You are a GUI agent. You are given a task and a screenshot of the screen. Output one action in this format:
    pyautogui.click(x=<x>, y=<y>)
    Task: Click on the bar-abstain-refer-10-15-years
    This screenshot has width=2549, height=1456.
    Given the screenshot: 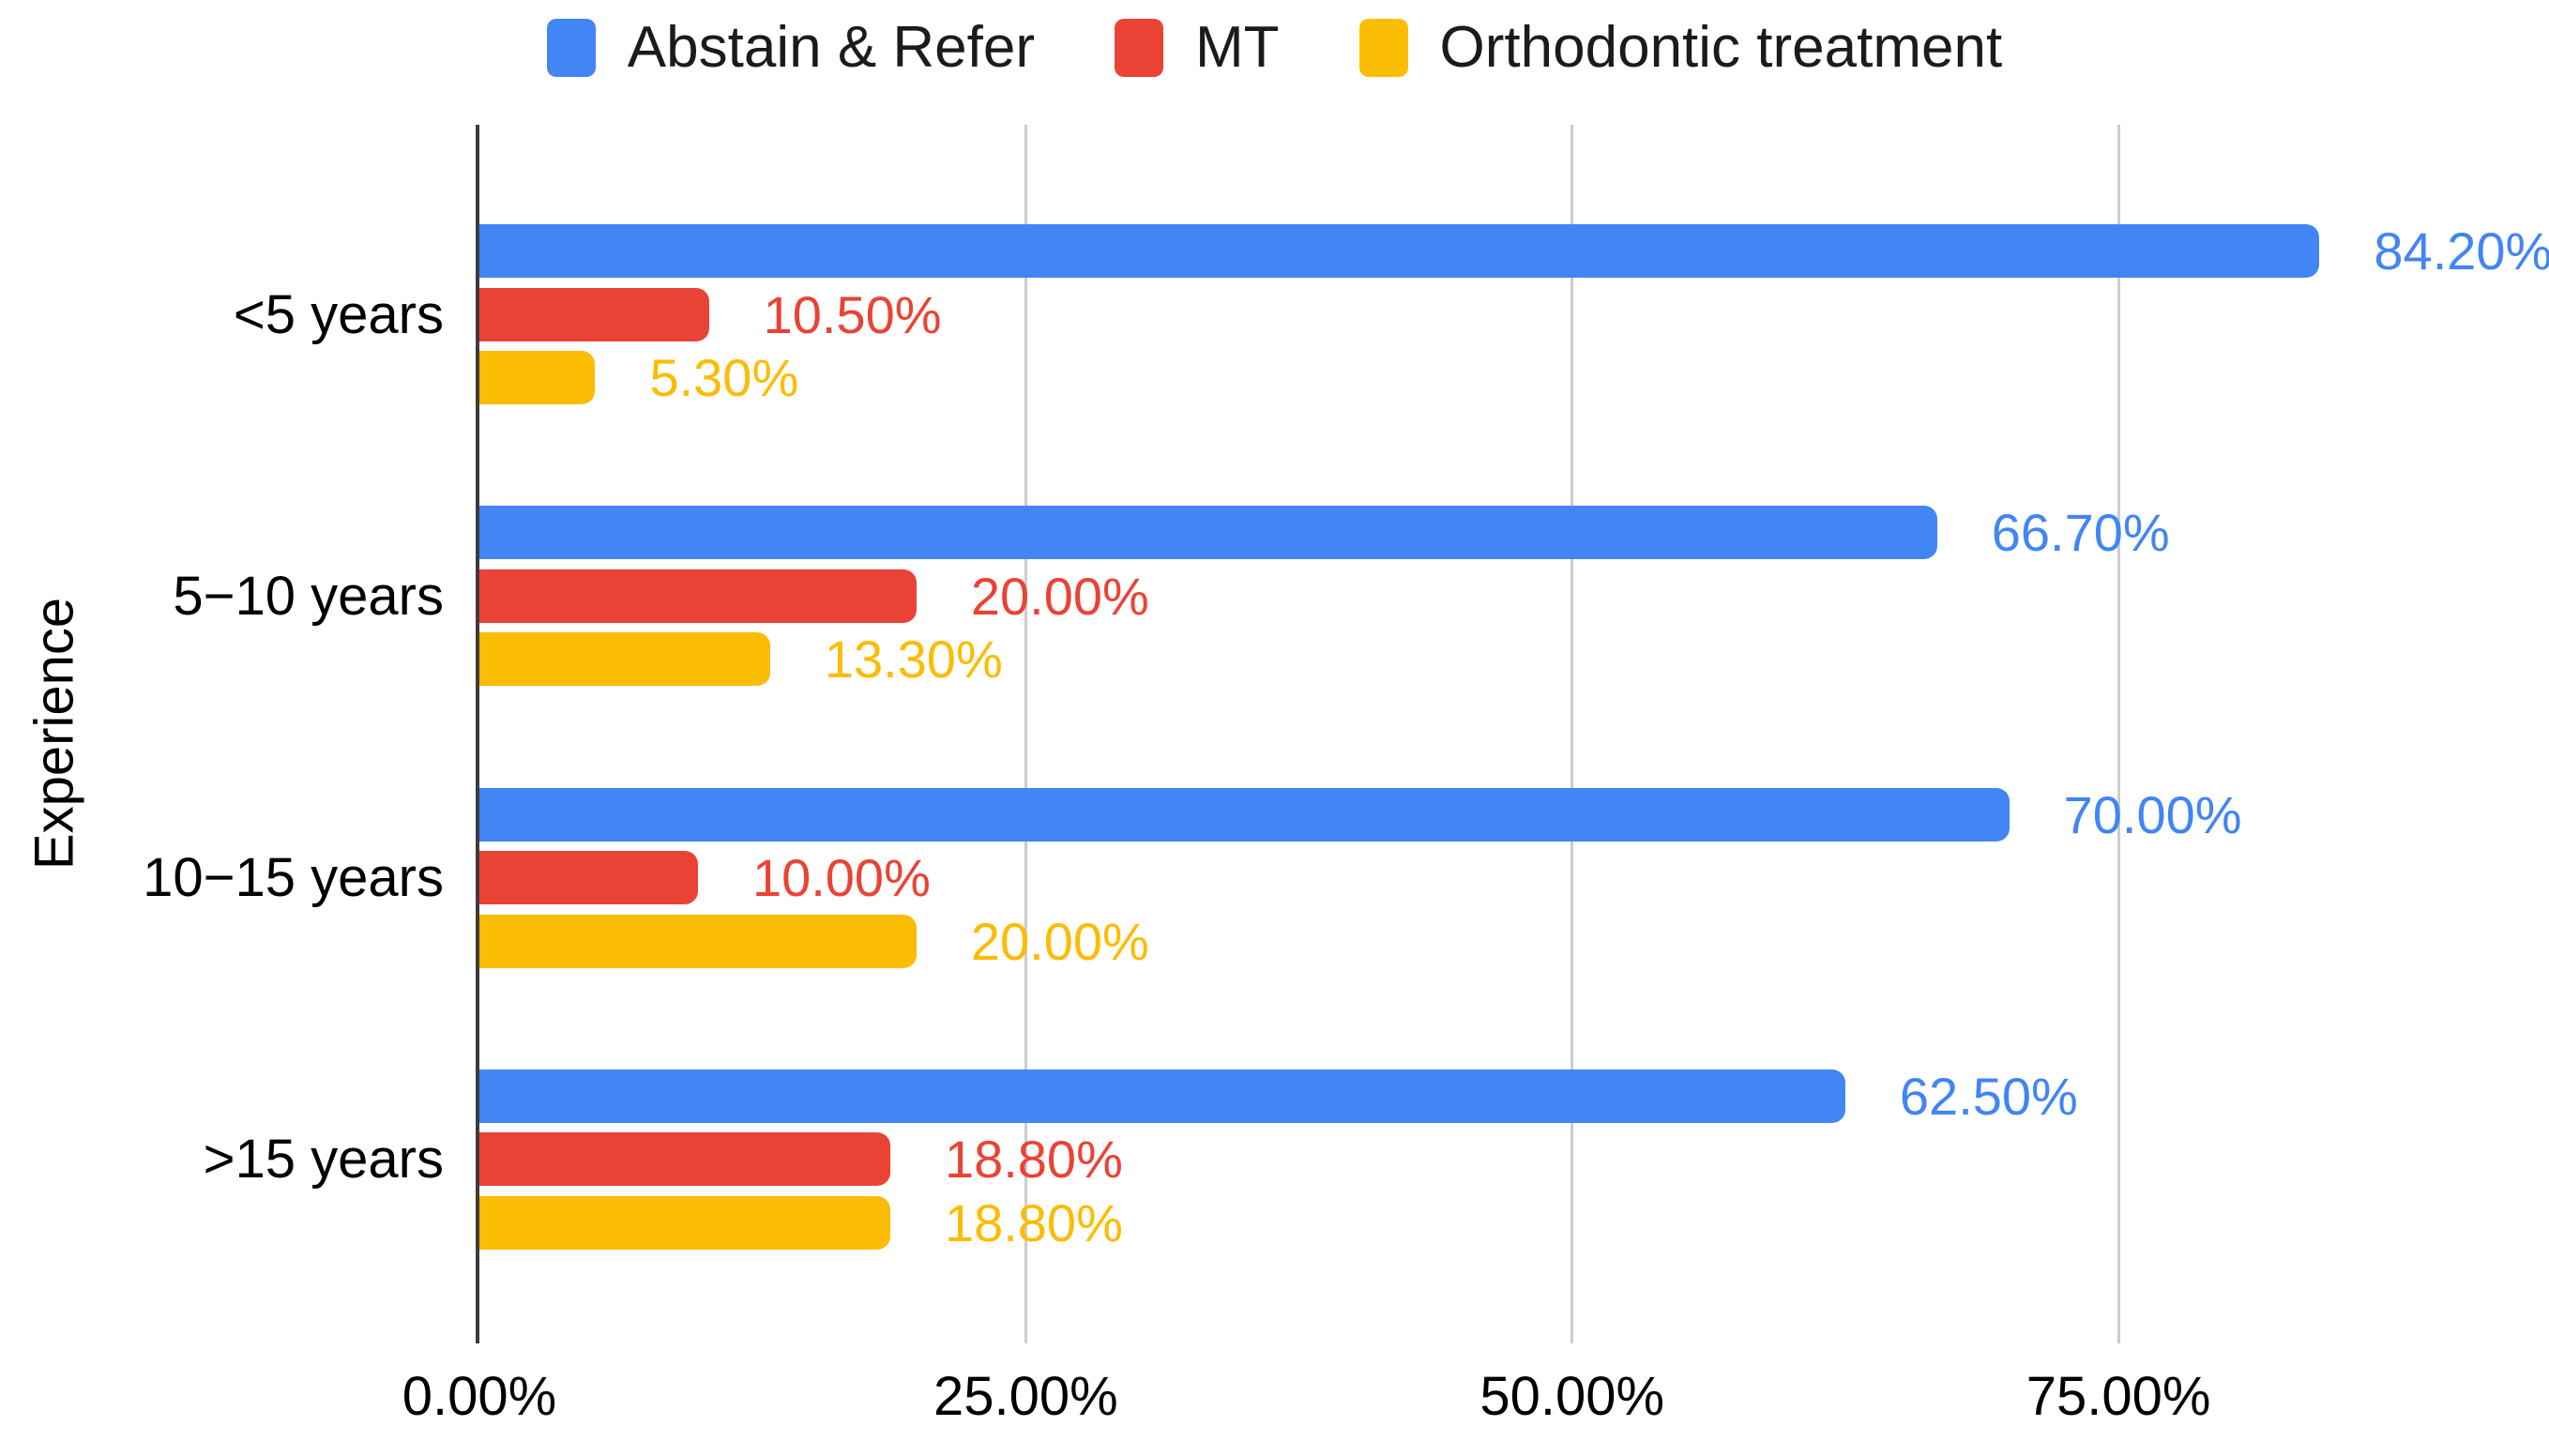 What is the action you would take?
    pyautogui.click(x=1244, y=814)
    